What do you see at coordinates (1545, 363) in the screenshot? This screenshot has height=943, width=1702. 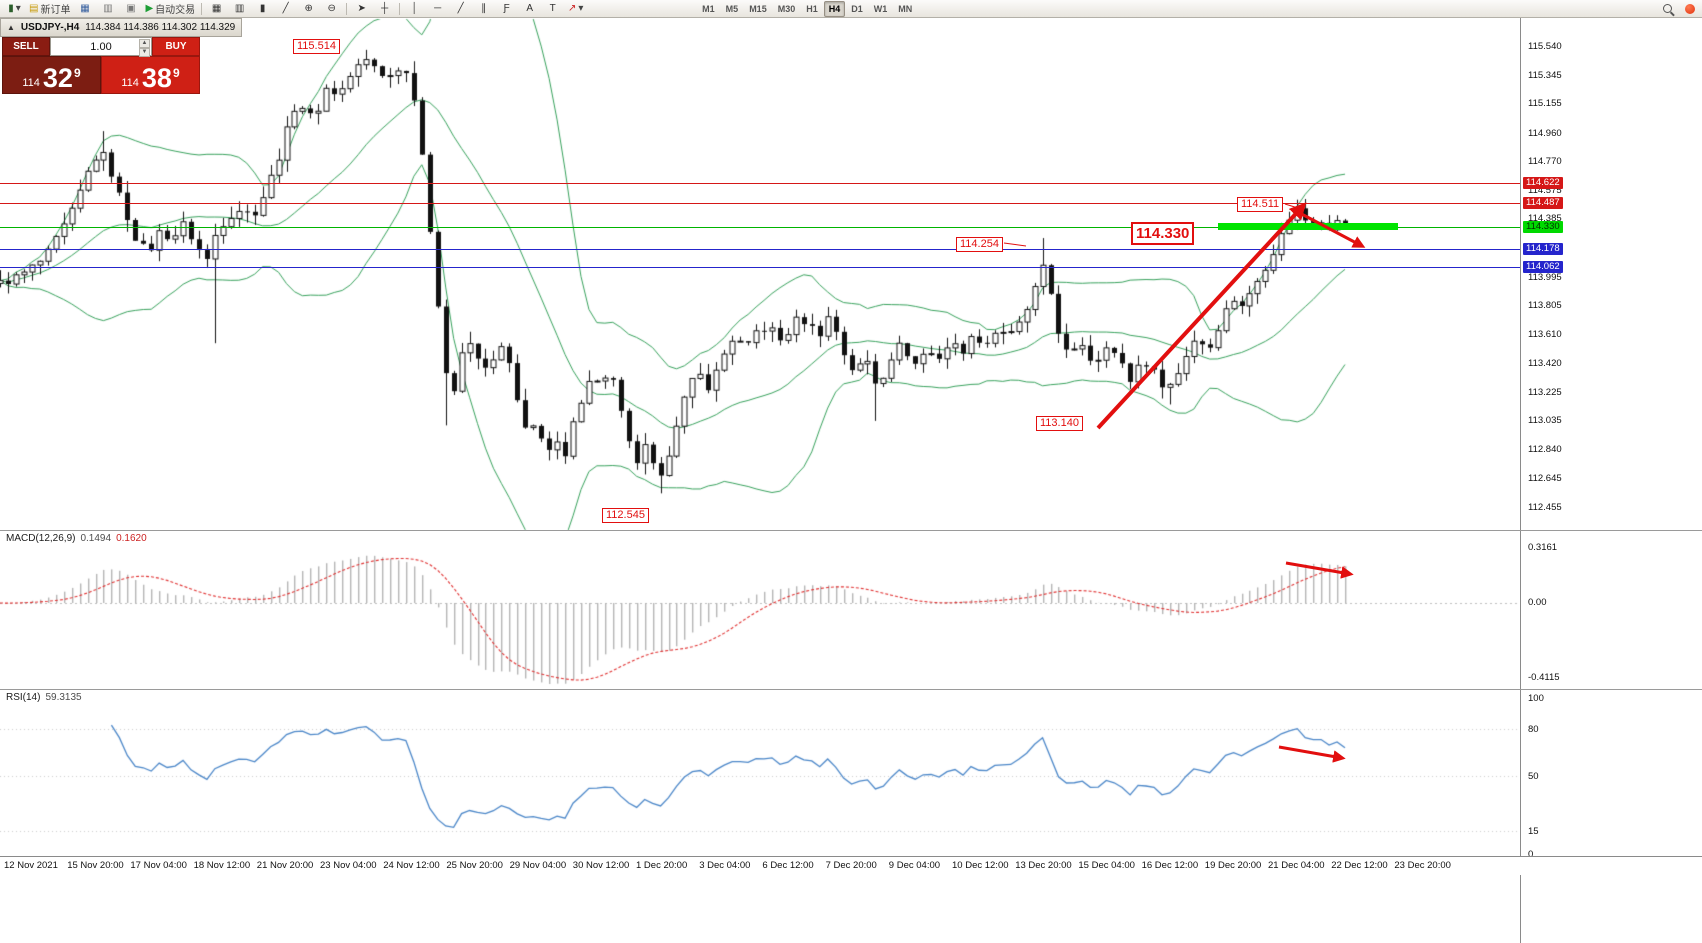 I see `price-tick: 113.420` at bounding box center [1545, 363].